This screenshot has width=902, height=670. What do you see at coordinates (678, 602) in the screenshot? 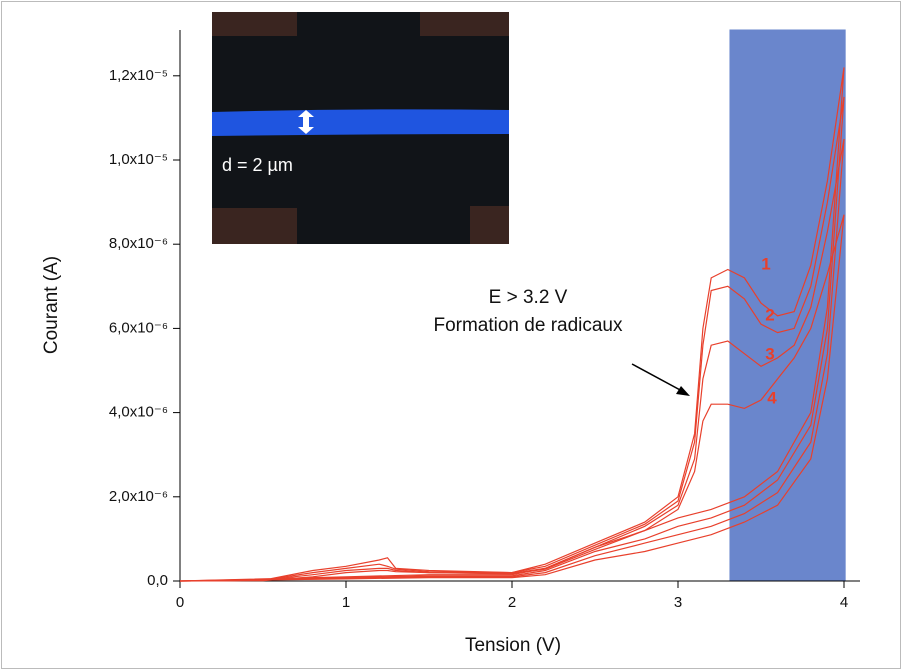
I see `x-tick-label: 3` at bounding box center [678, 602].